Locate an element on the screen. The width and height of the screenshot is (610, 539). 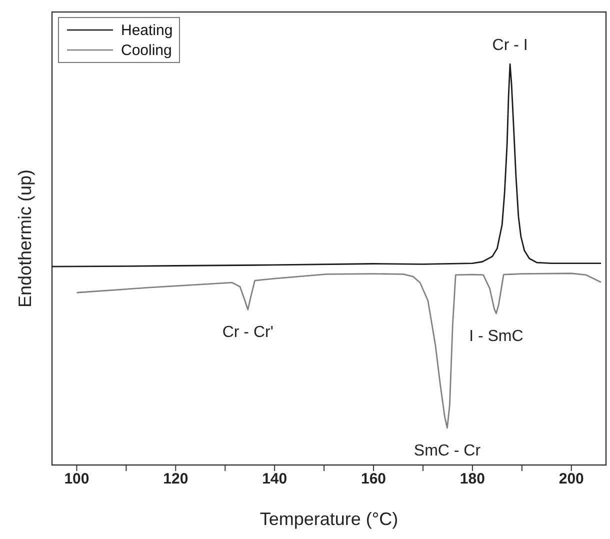
x-tick-label: 140 is located at coordinates (275, 479).